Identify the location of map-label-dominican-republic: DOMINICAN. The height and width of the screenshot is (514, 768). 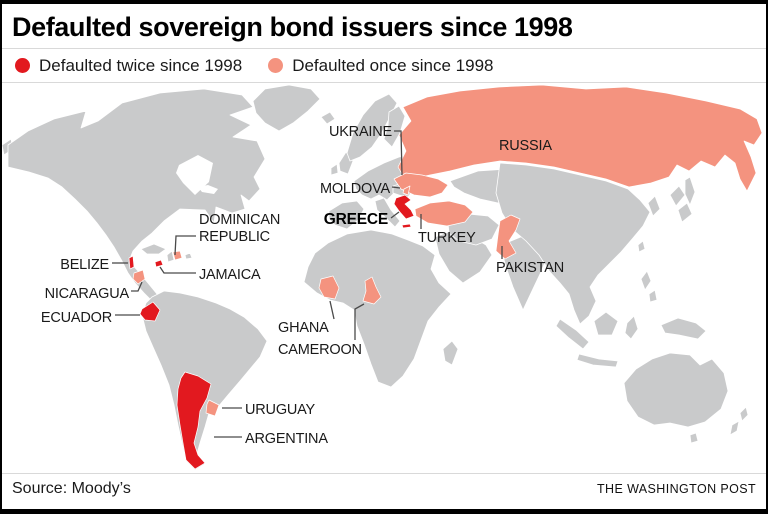
(239, 220).